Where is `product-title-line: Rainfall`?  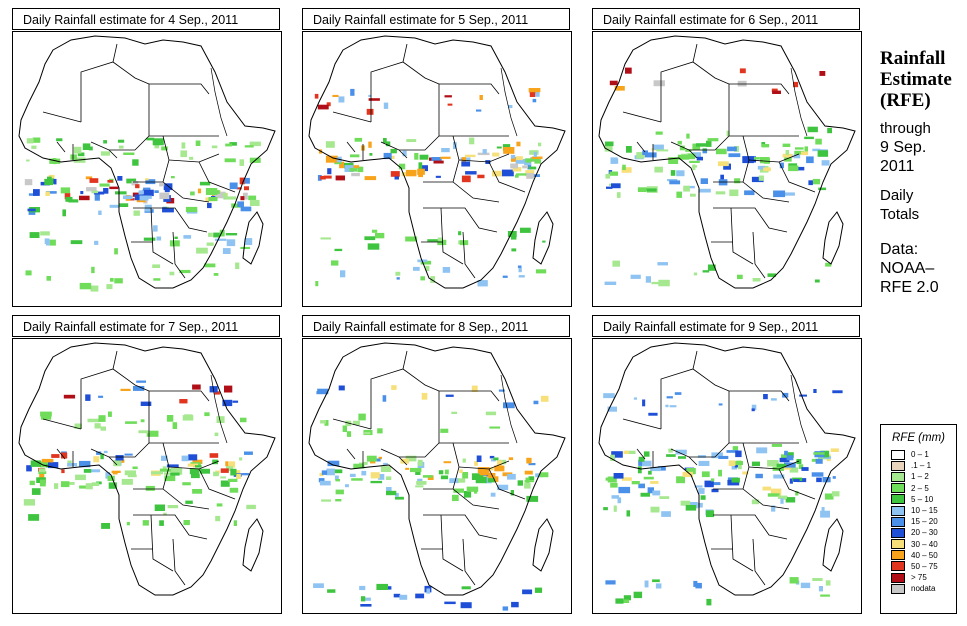
product-title-line: Rainfall is located at coordinates (913, 58).